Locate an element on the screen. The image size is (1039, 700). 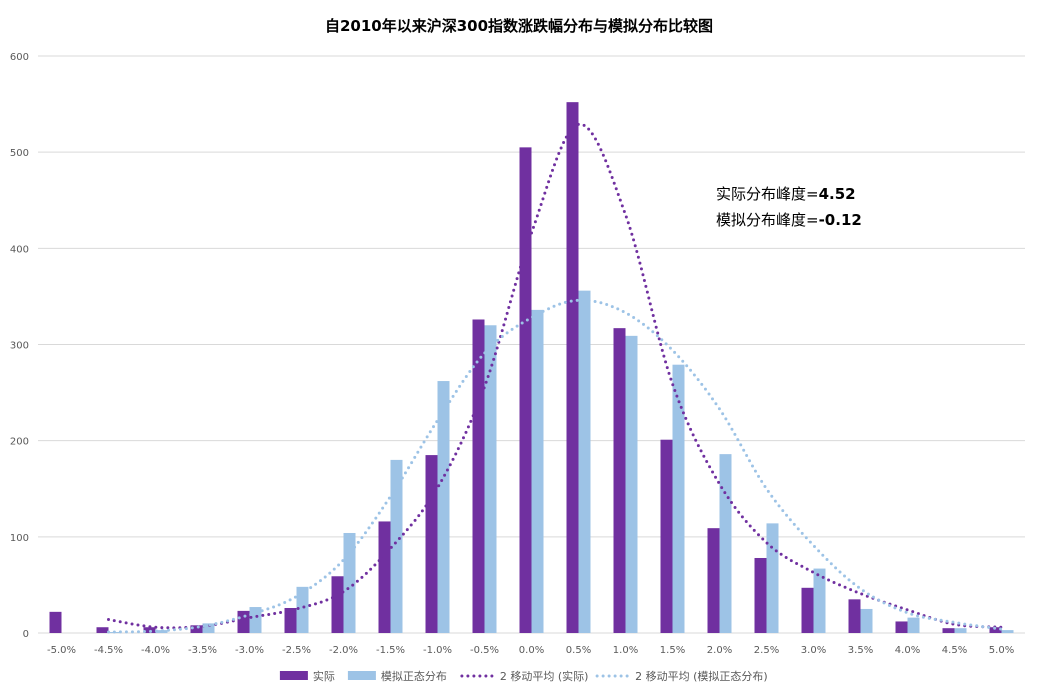
actual-kurtosis-value: 4.52 is located at coordinates (837, 194).